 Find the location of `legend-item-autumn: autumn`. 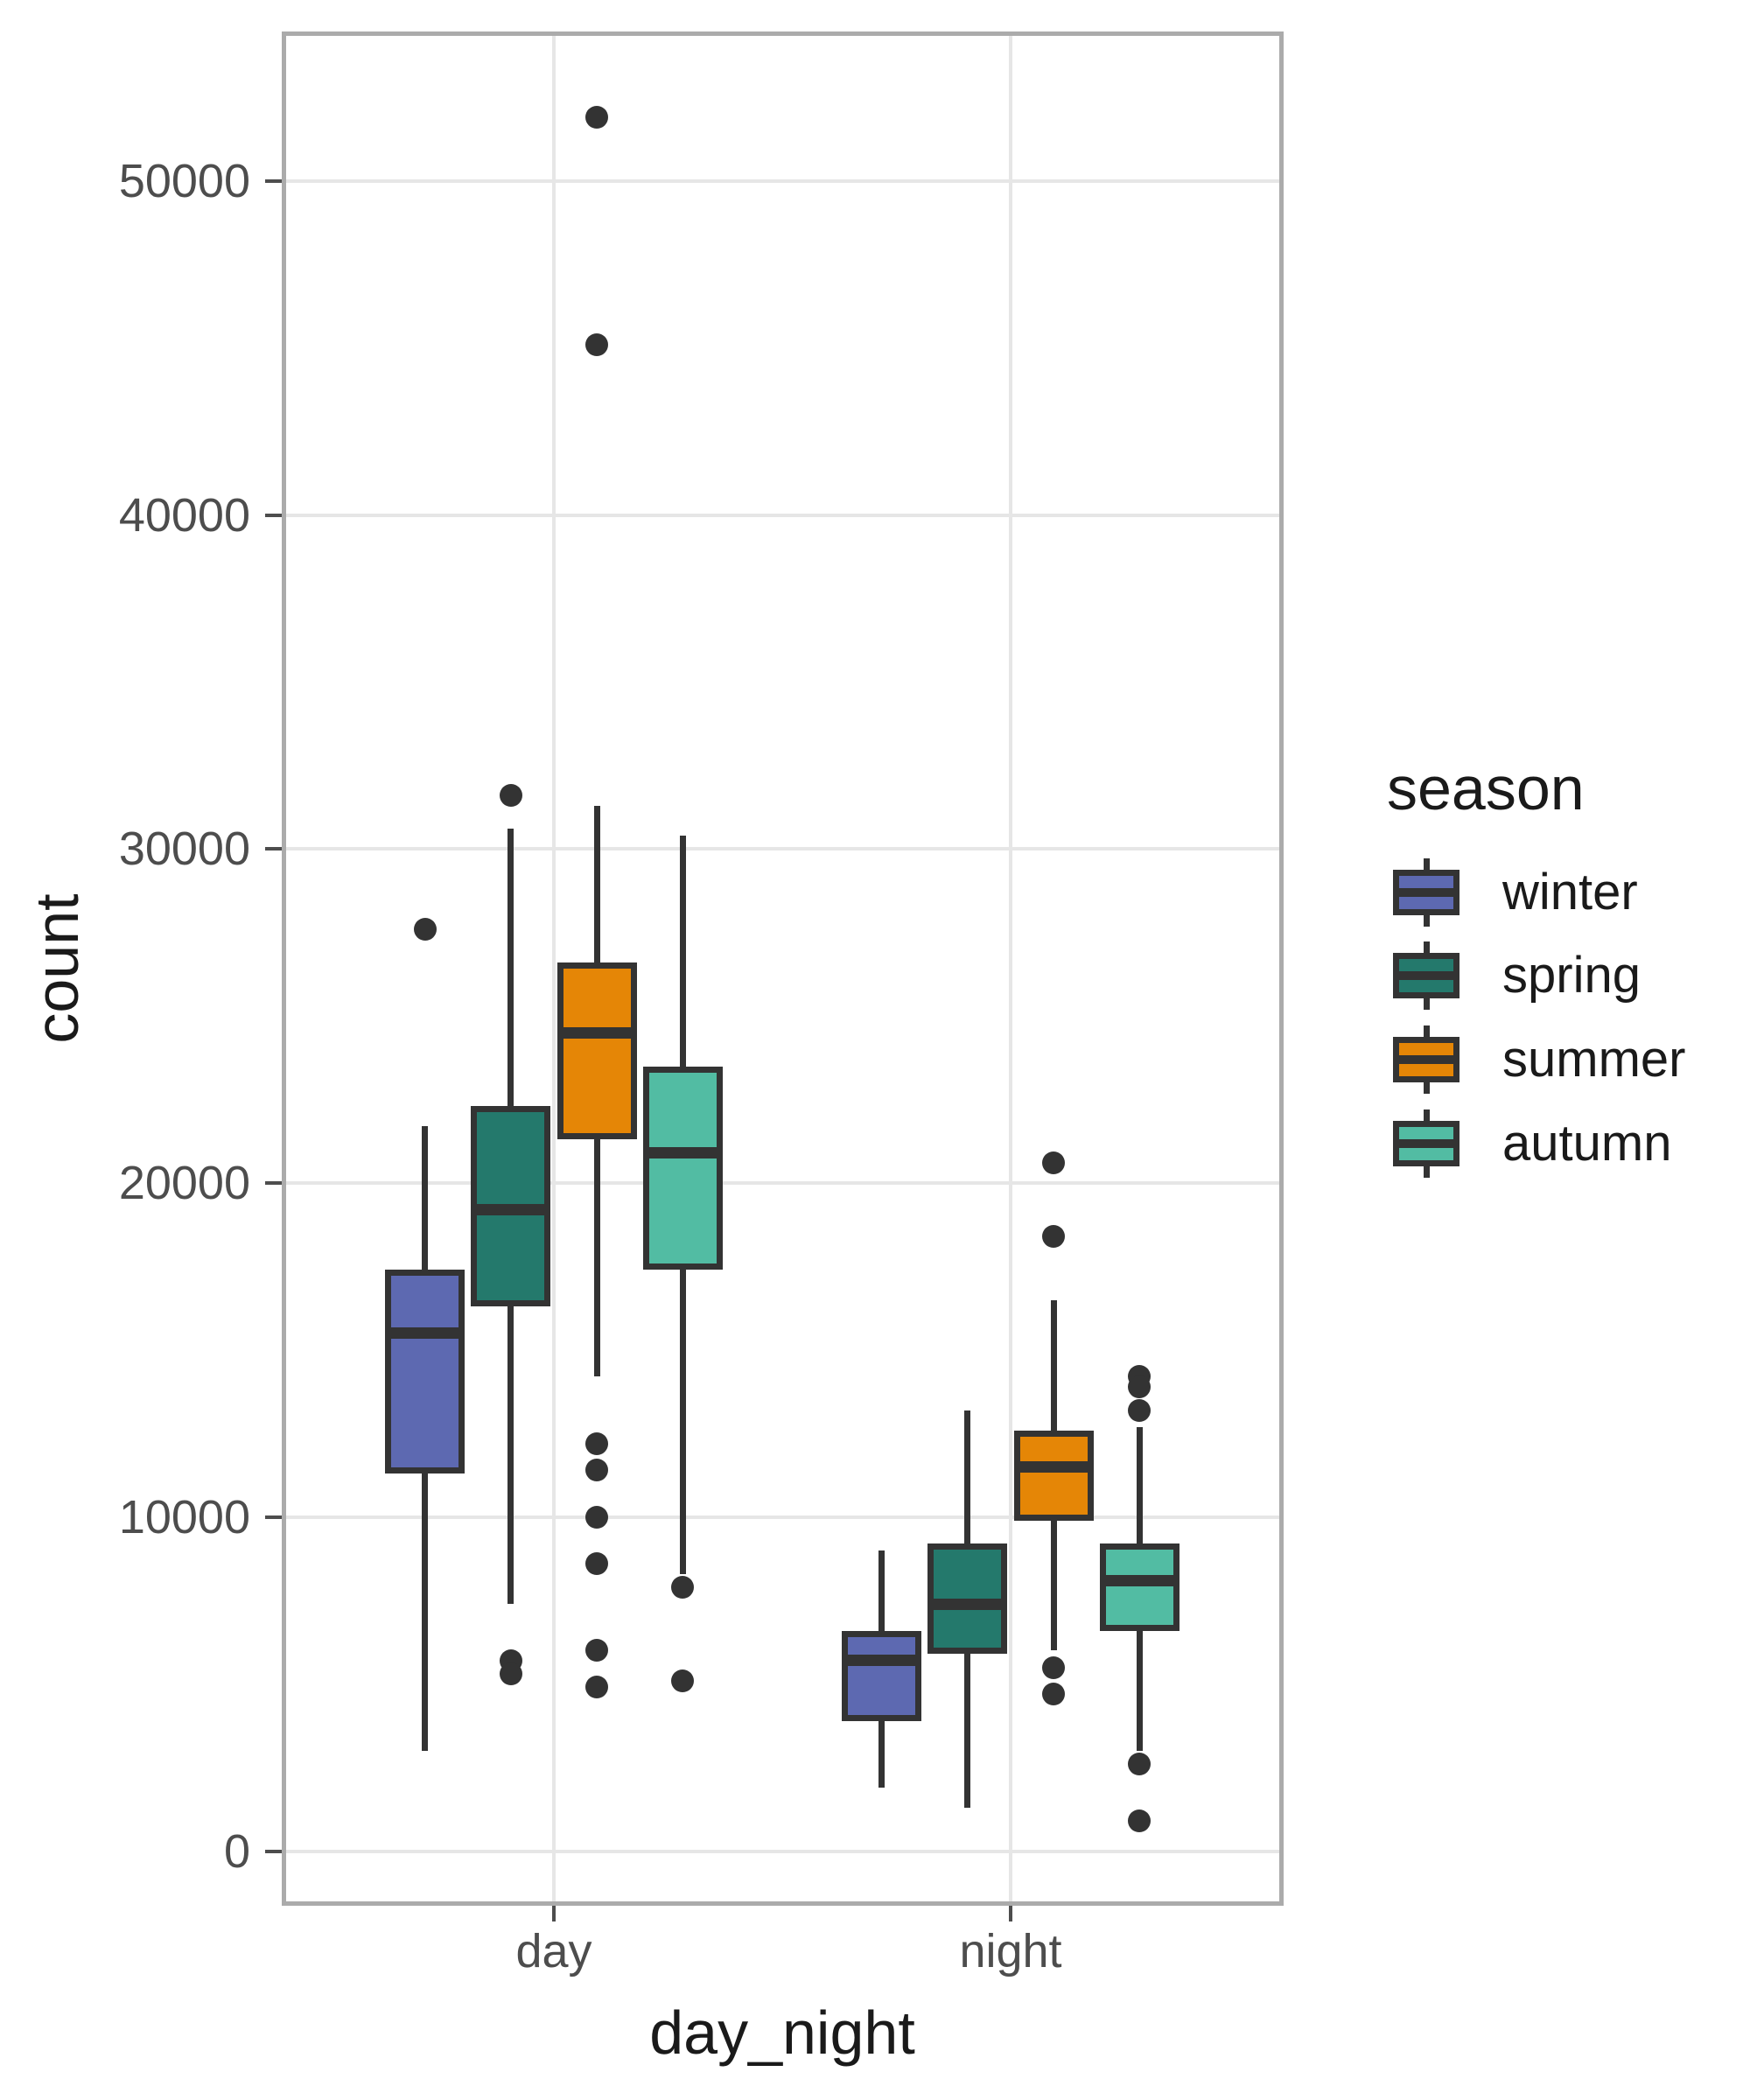

legend-item-autumn: autumn is located at coordinates (1568, 1143).